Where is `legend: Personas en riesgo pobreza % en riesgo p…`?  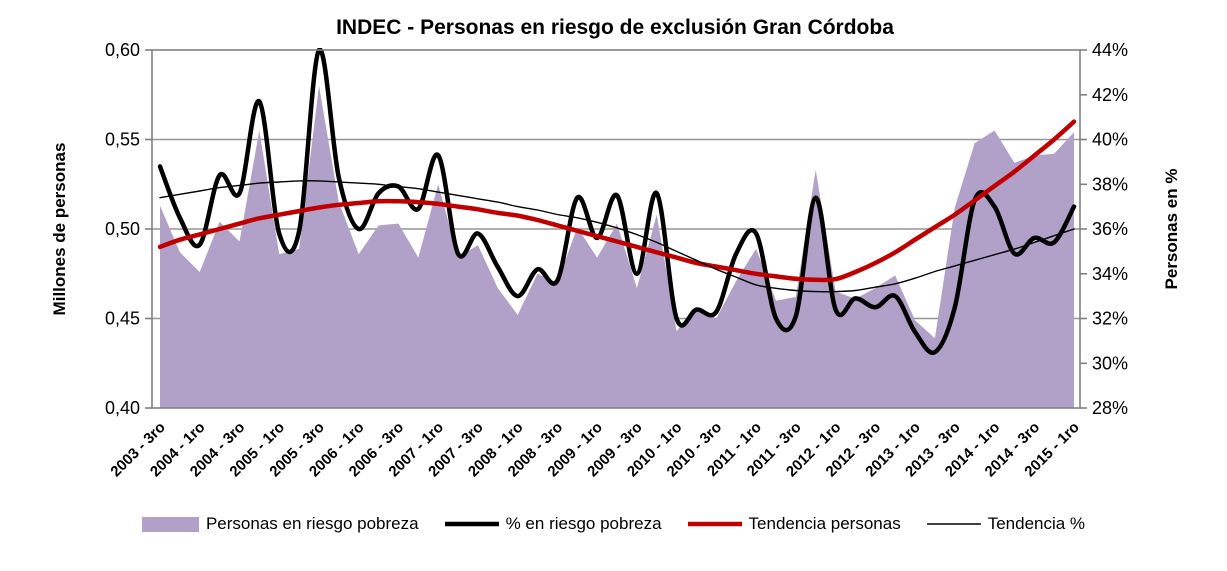 legend: Personas en riesgo pobreza % en riesgo p… is located at coordinates (613, 524).